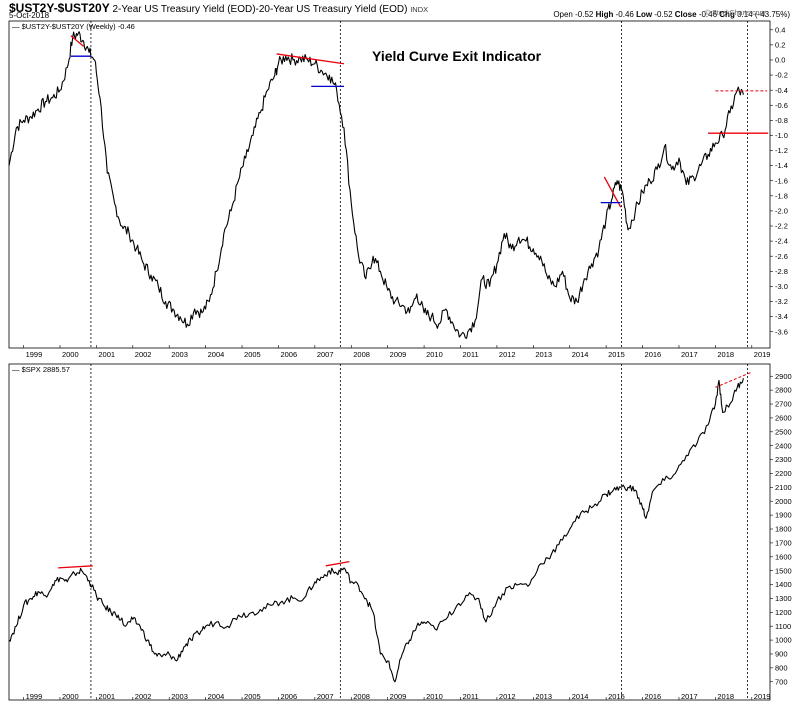  What do you see at coordinates (434, 354) in the screenshot?
I see `x-tick-label: 2010` at bounding box center [434, 354].